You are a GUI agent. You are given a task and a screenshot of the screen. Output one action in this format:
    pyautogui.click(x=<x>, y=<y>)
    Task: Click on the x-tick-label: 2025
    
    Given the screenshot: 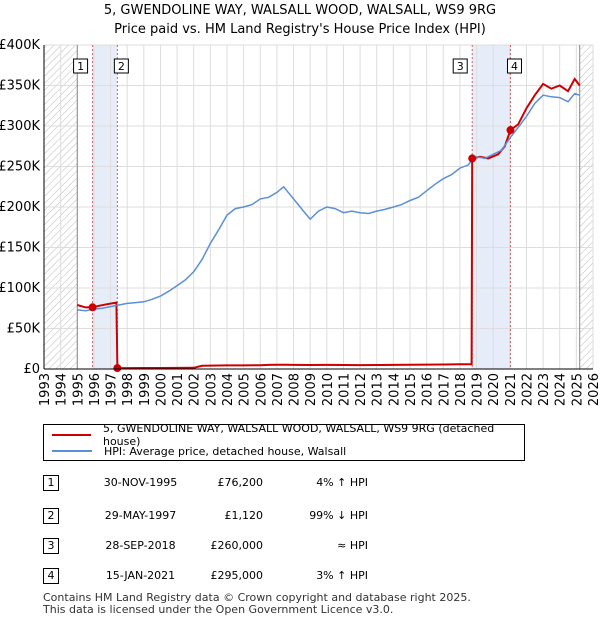 What is the action you would take?
    pyautogui.click(x=577, y=389)
    